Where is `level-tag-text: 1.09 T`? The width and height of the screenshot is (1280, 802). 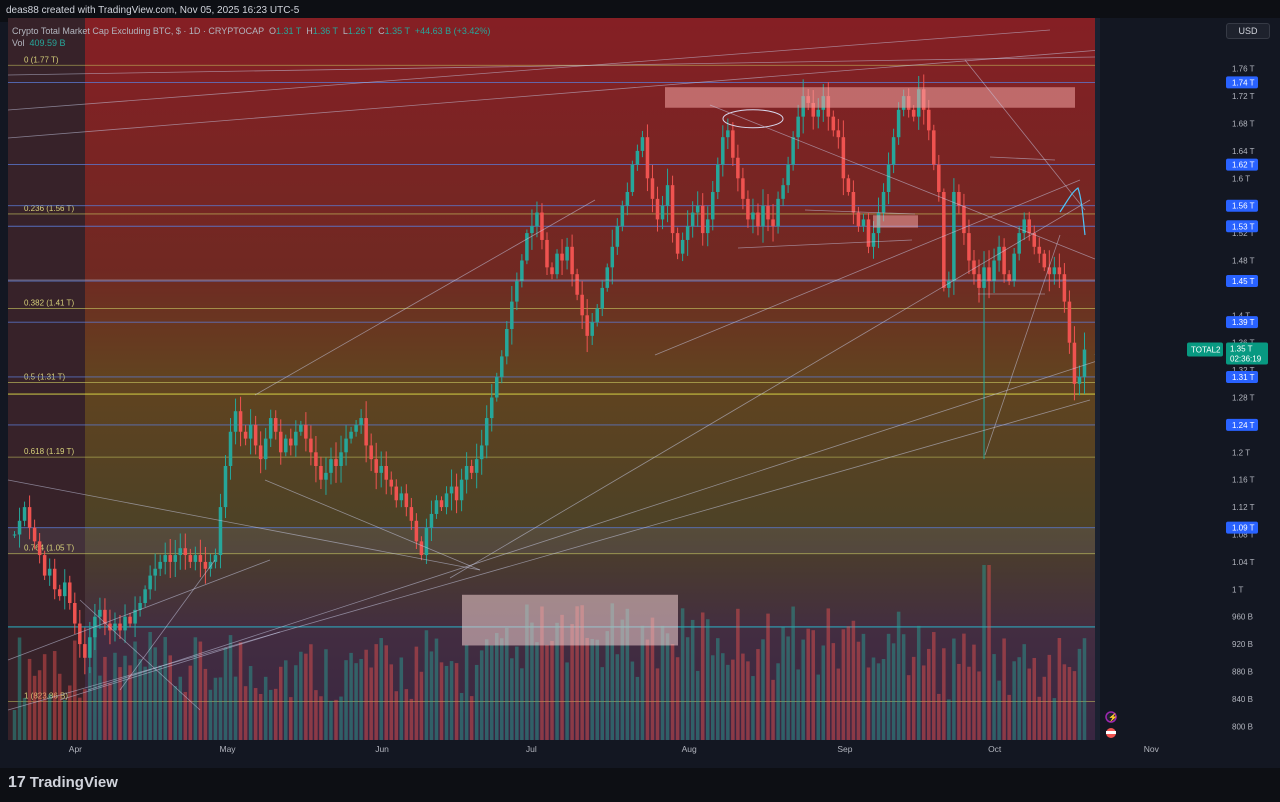 level-tag-text: 1.09 T is located at coordinates (1243, 528).